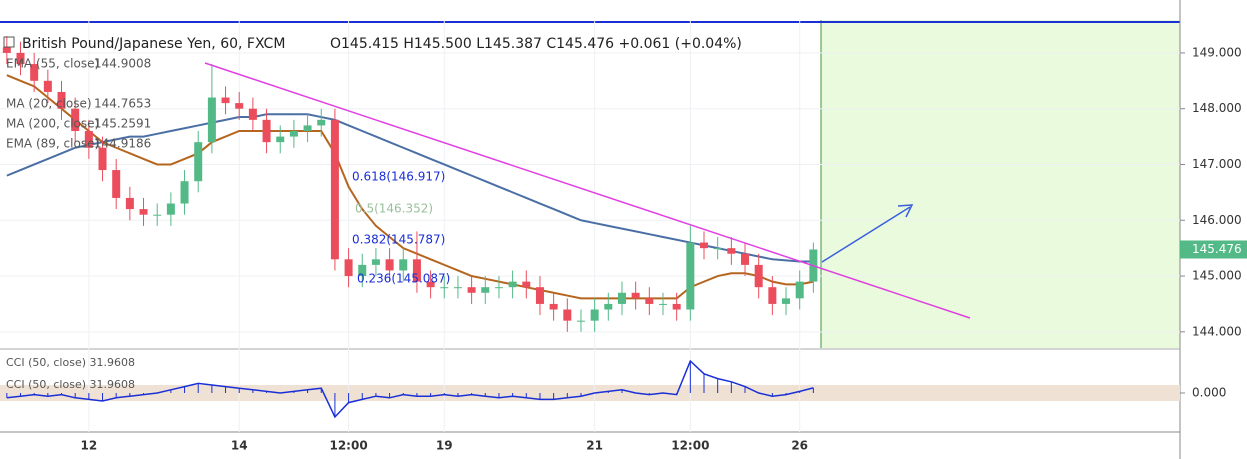  Describe the element at coordinates (49, 104) in the screenshot. I see `legend-name: MA (20, close)` at that location.